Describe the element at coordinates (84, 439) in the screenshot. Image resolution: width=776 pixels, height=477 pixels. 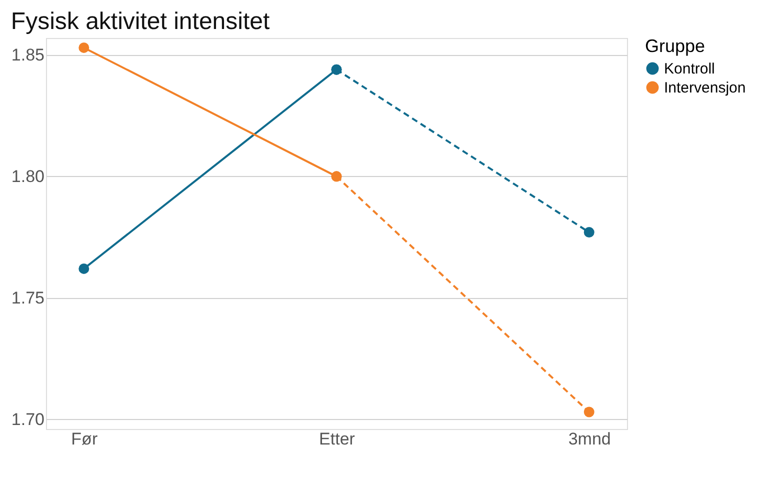
I see `x-tick-label: Før` at that location.